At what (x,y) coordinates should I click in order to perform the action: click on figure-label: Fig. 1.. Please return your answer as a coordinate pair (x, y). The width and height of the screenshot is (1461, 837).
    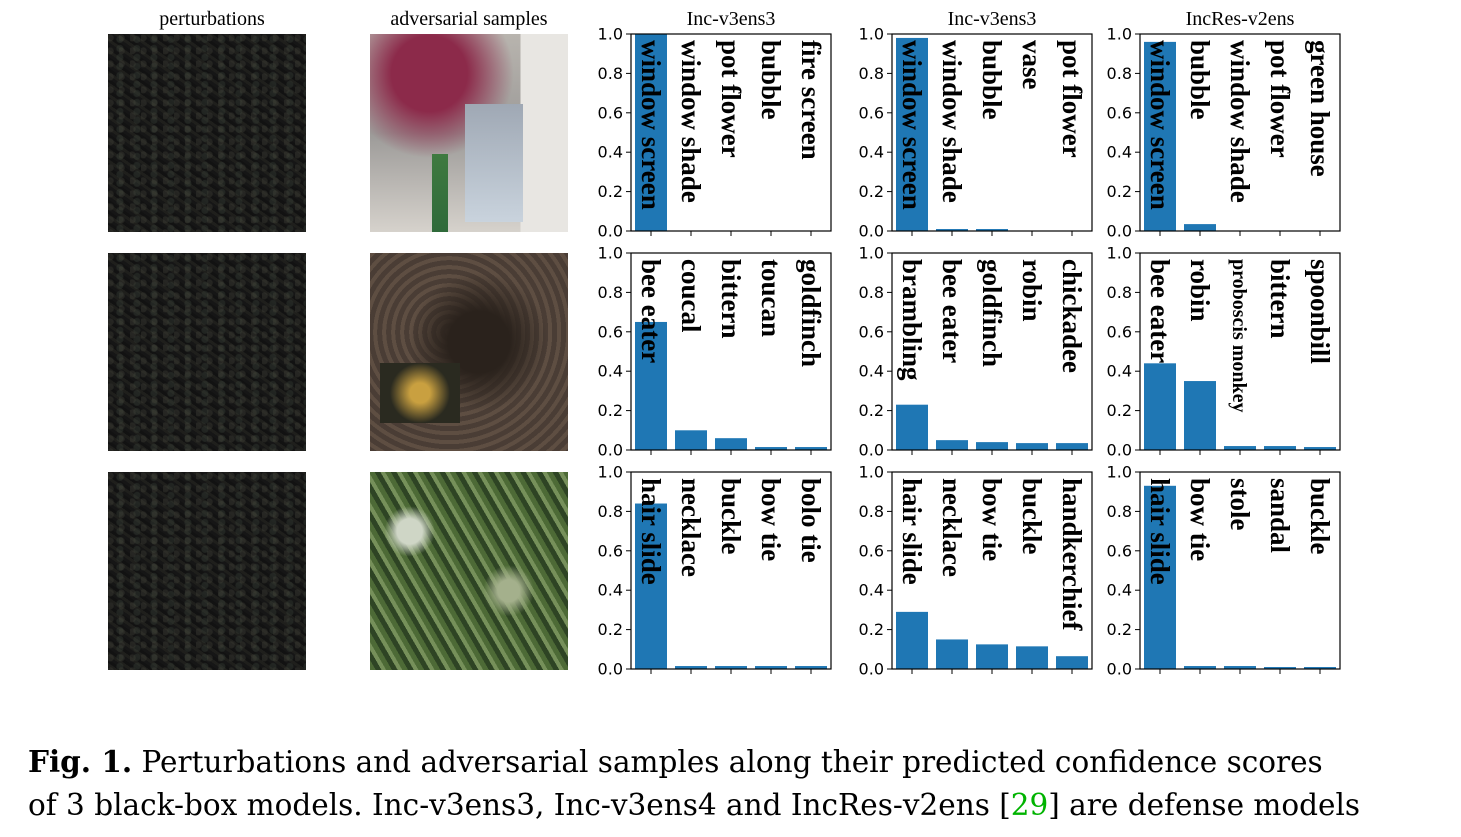
    Looking at the image, I should click on (80, 761).